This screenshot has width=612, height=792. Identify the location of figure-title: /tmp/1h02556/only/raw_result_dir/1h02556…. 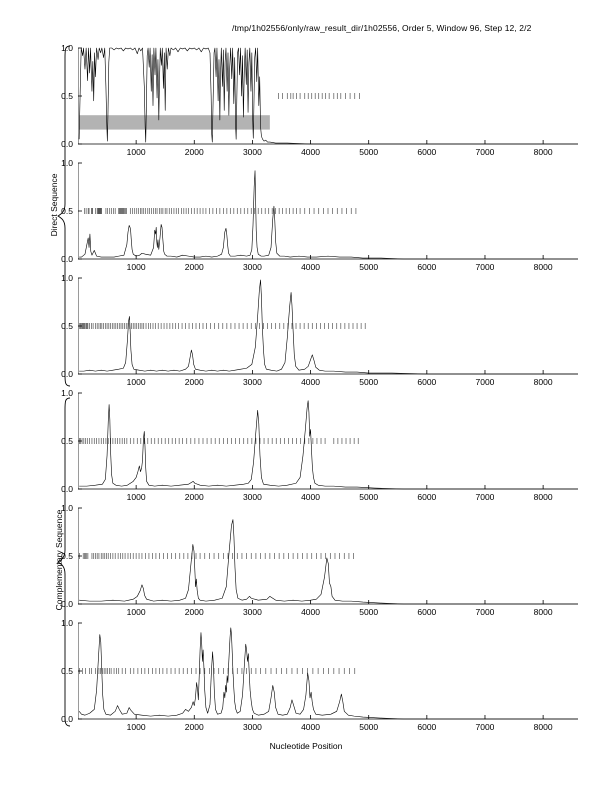
(382, 28).